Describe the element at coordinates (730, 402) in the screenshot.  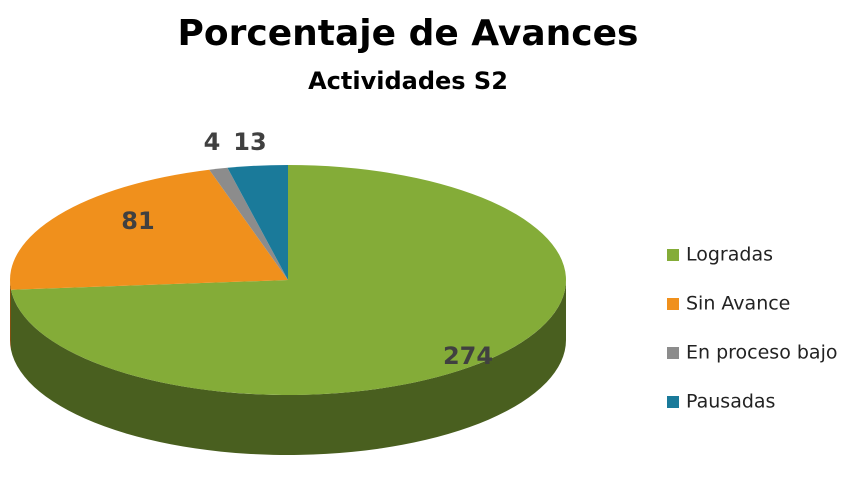
I see `legend-label: Pausadas` at that location.